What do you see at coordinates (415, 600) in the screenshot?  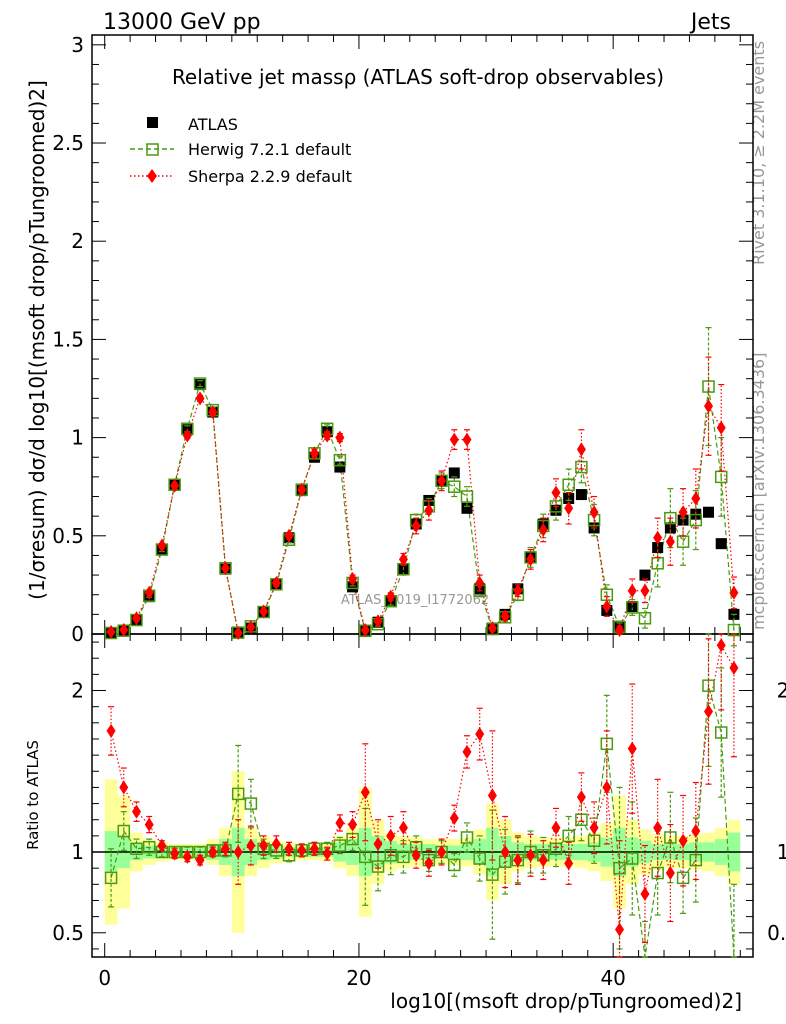 I see `analysis-watermark: ATLAS_2019_I1772062` at bounding box center [415, 600].